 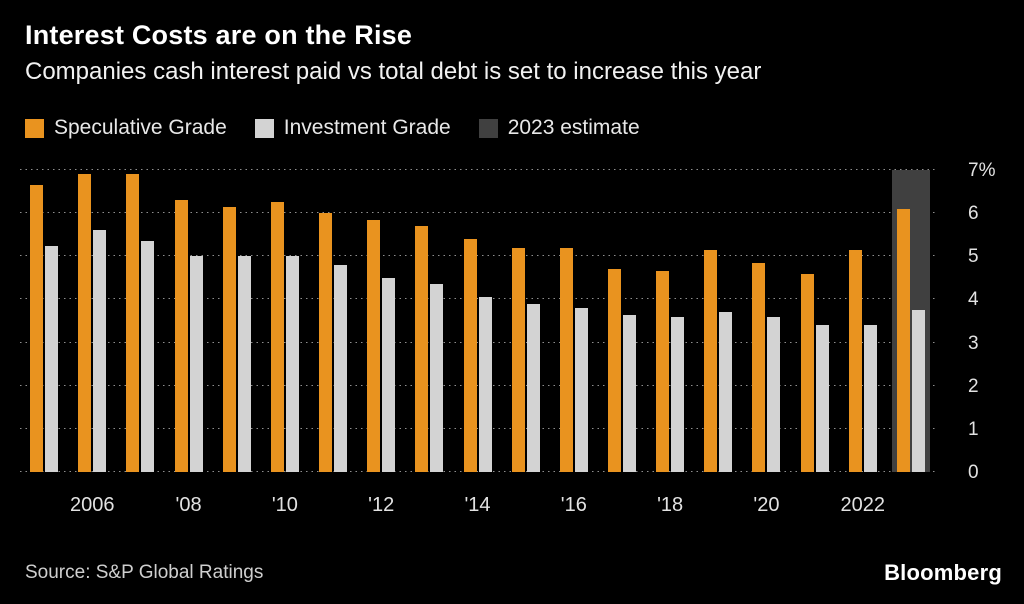 What do you see at coordinates (140, 127) in the screenshot?
I see `legend-label-speculative-grade: Speculative Grade` at bounding box center [140, 127].